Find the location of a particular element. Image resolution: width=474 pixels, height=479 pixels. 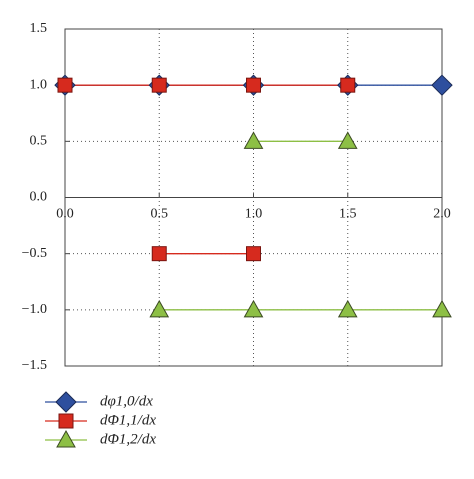

legend-label: dΦ1,1/dx is located at coordinates (128, 420).